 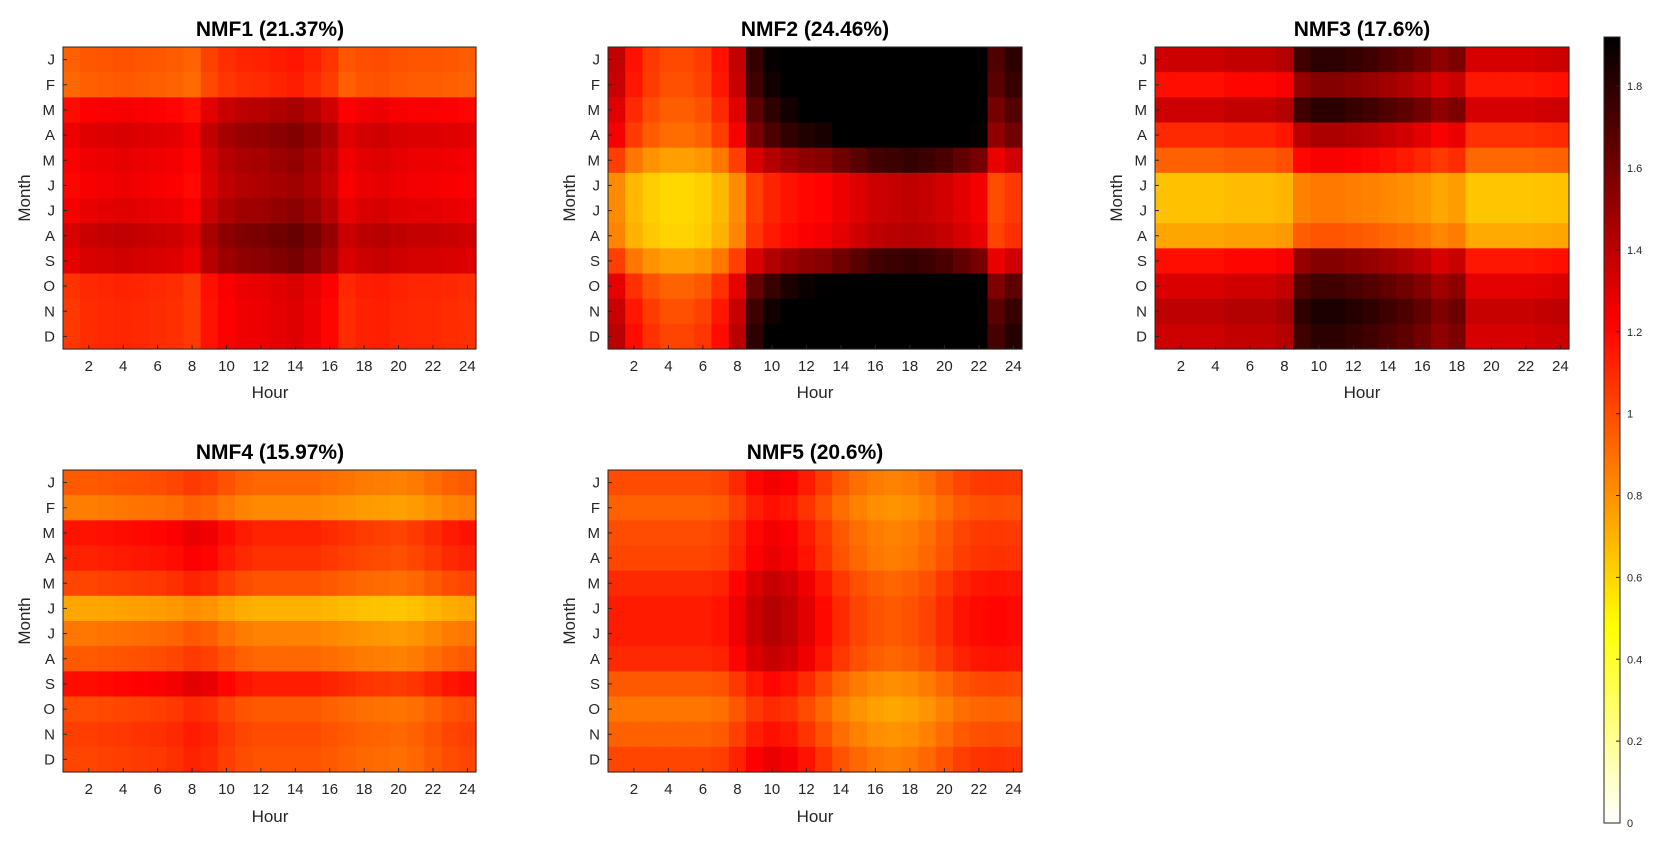 I want to click on y-axis-label: Month, so click(x=1116, y=197).